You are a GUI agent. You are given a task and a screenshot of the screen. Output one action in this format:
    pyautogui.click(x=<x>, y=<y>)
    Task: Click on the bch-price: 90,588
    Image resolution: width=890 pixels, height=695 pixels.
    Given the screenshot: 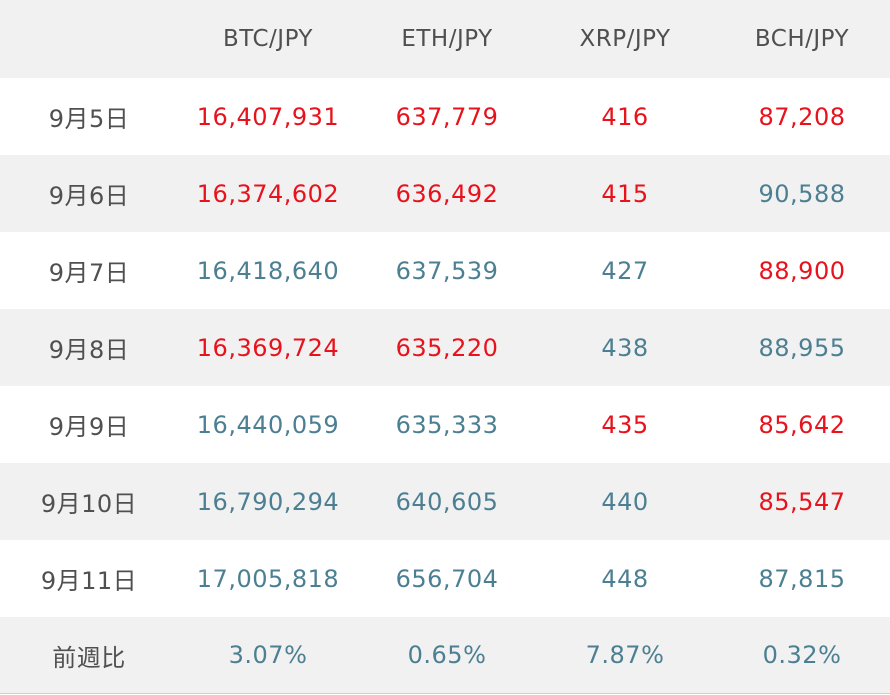 What is the action you would take?
    pyautogui.click(x=802, y=193)
    